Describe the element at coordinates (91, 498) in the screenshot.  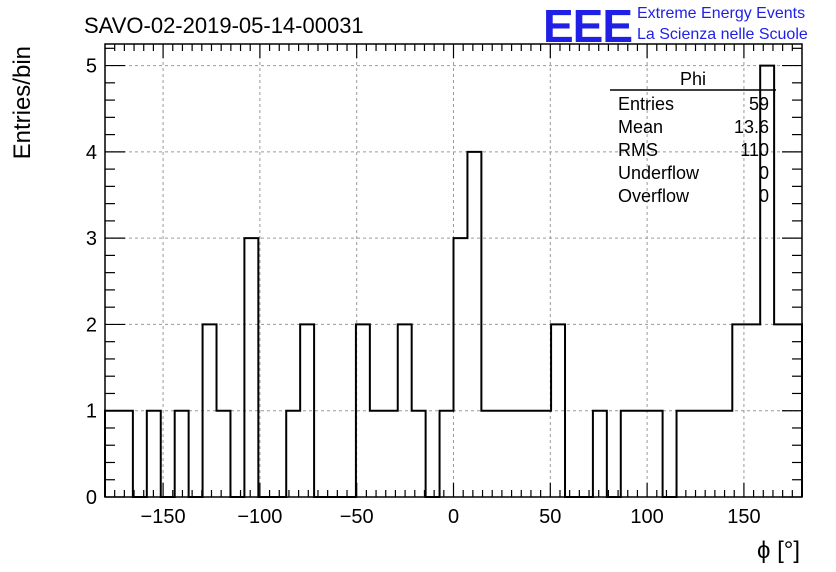
I see `y-tick-label: 0` at that location.